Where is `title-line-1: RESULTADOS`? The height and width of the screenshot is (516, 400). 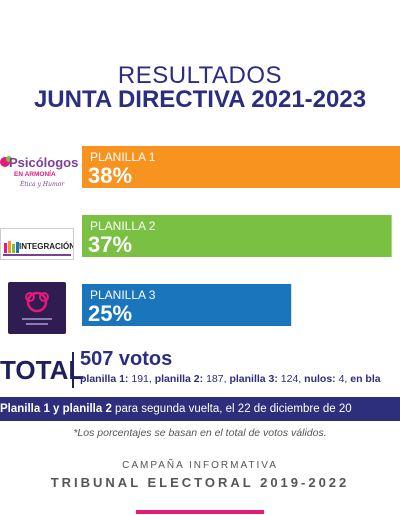 title-line-1: RESULTADOS is located at coordinates (200, 75).